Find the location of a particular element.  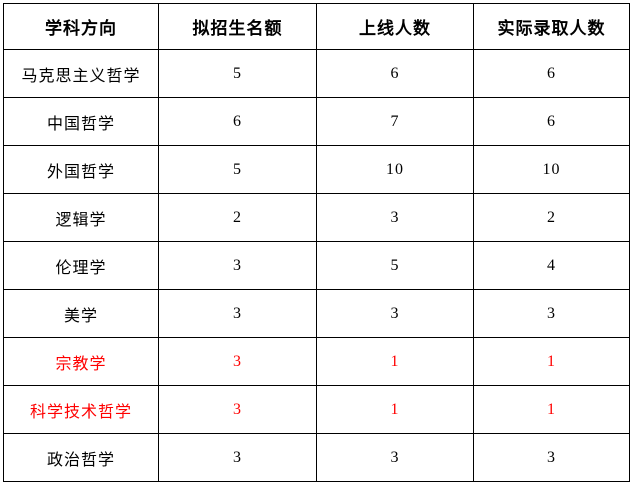

column-header-admitted: 实际录取人数 is located at coordinates (551, 26).